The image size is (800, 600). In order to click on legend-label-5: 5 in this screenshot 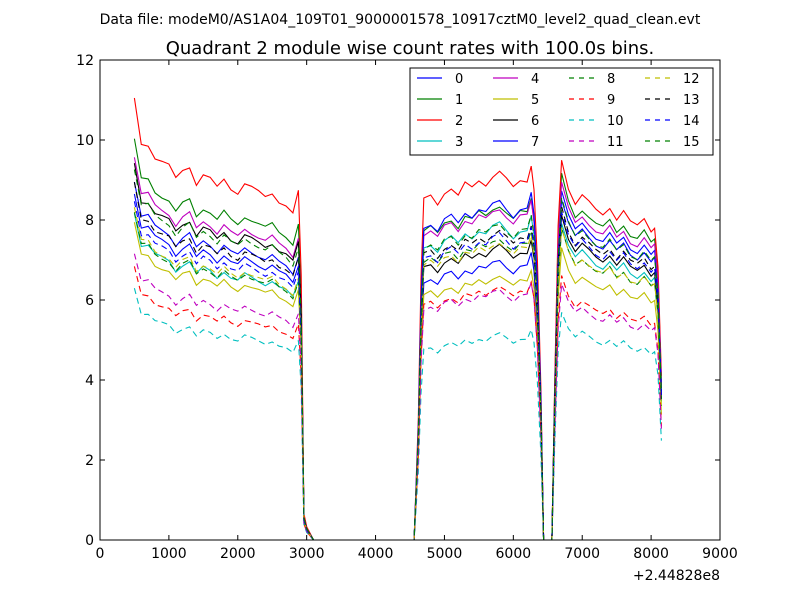, I will do `click(535, 100)`.